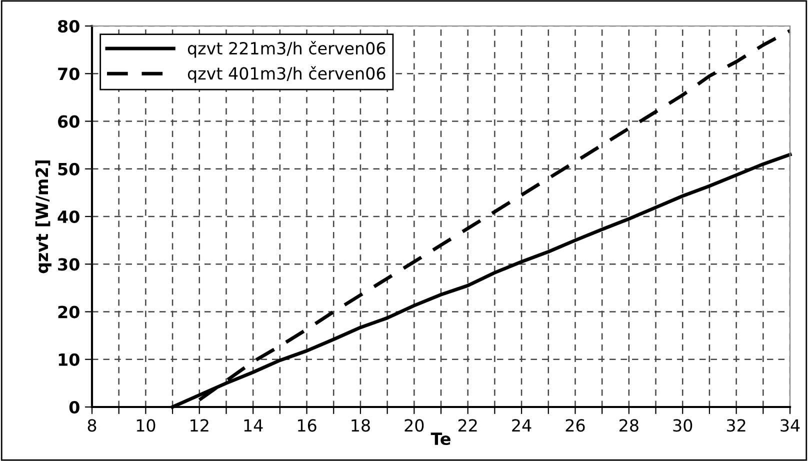  I want to click on x-tick-label: 28, so click(629, 425).